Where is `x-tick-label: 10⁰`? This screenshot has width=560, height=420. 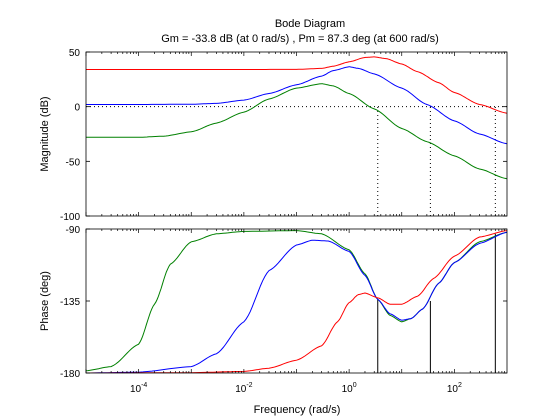 x-tick-label: 10⁰ is located at coordinates (349, 388).